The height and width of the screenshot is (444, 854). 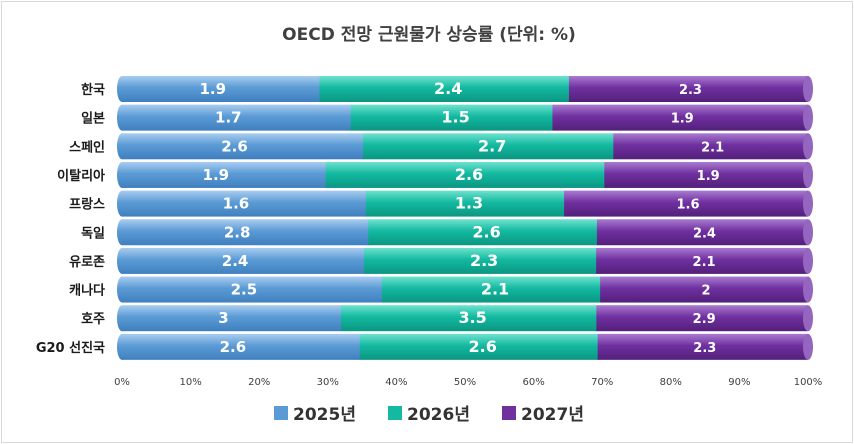 I want to click on bar-row: 한국 1.9 2.4 2.3, so click(x=447, y=89).